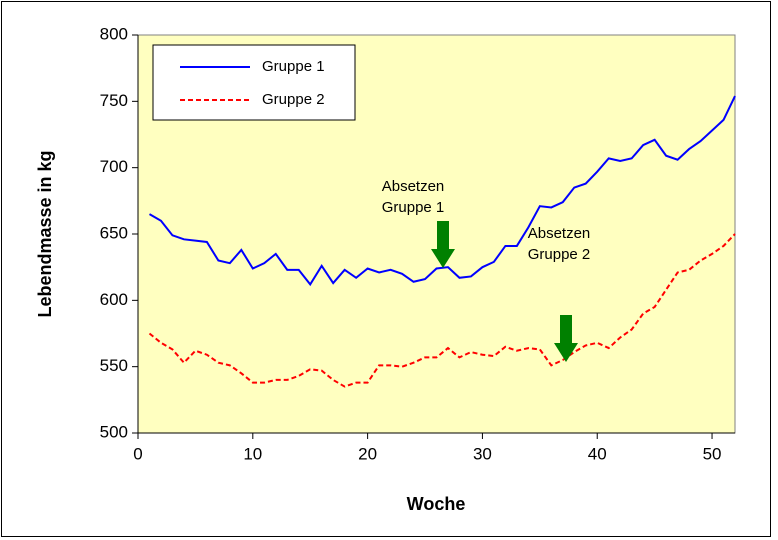 The image size is (778, 540). What do you see at coordinates (137, 453) in the screenshot?
I see `x-tick-label: 0` at bounding box center [137, 453].